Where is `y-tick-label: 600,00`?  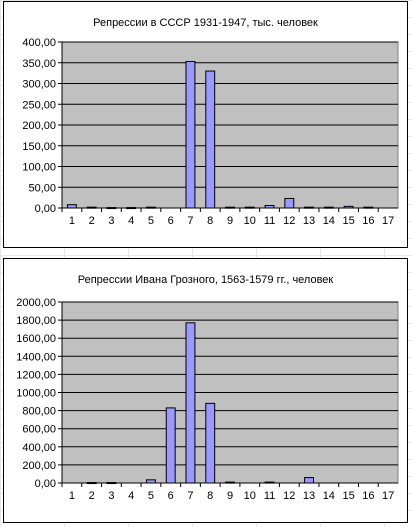
y-tick-label: 600,00 is located at coordinates (39, 430).